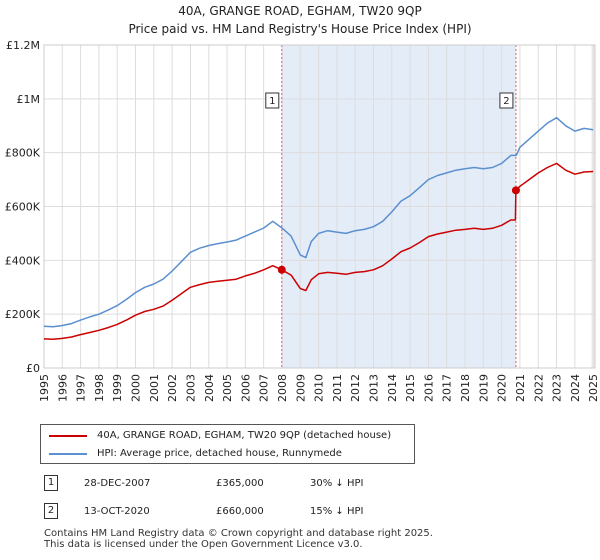  I want to click on y-tick-label: £600K, so click(23, 207).